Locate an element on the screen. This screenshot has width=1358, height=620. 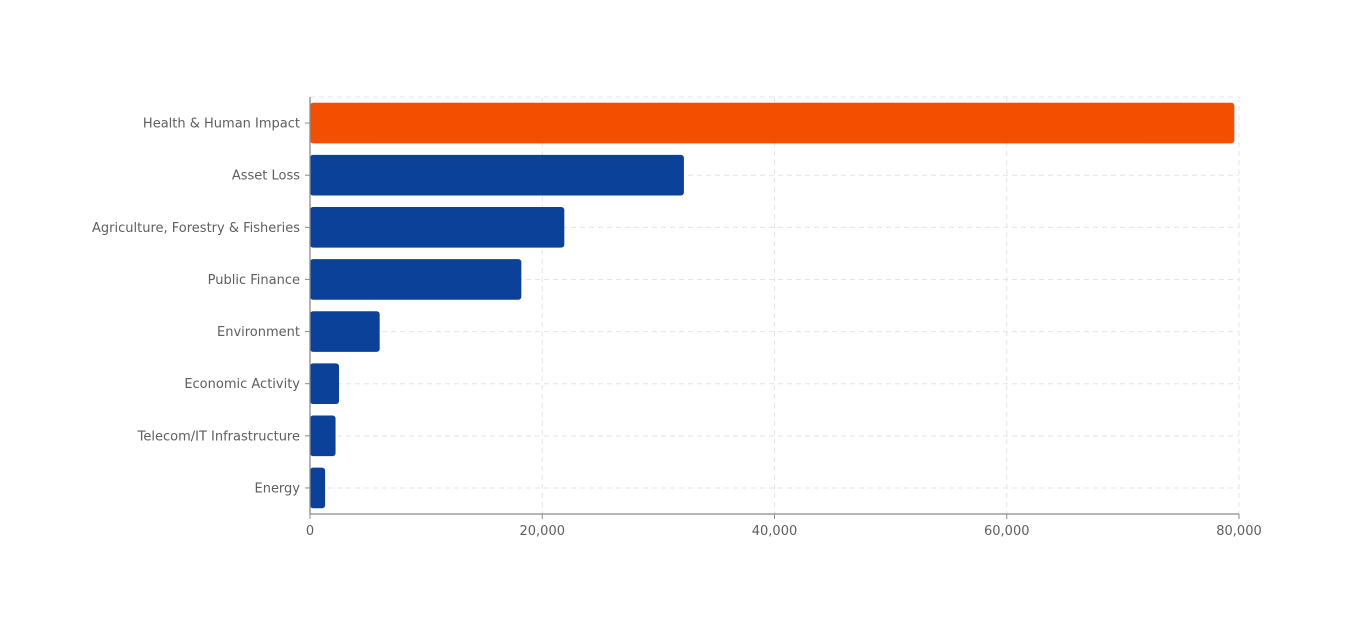
y-tick-label: Telecom/IT Infrastructure is located at coordinates (218, 436).